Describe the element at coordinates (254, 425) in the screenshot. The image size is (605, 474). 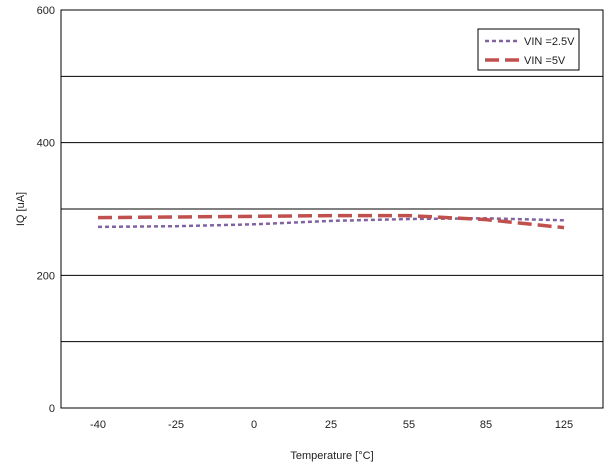
I see `x-tick-label: 0` at that location.